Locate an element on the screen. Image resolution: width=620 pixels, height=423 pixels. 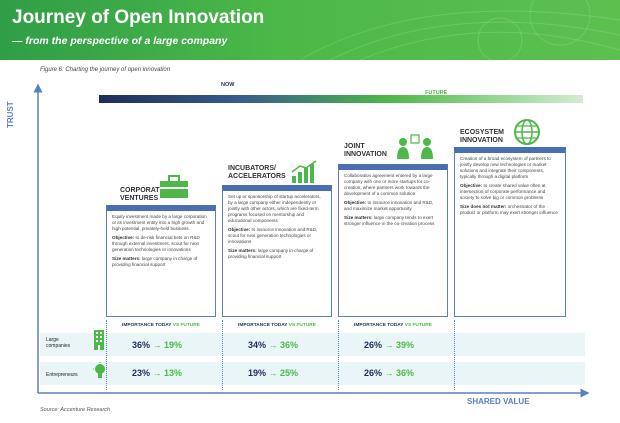
pct-large-incubators: 34% → 36% is located at coordinates (273, 345).